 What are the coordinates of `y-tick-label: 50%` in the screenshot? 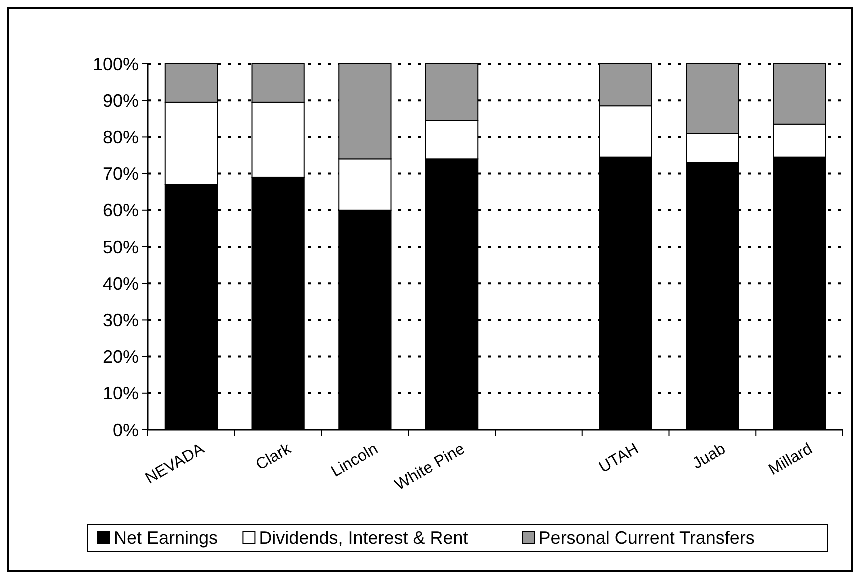 It's located at (120, 247).